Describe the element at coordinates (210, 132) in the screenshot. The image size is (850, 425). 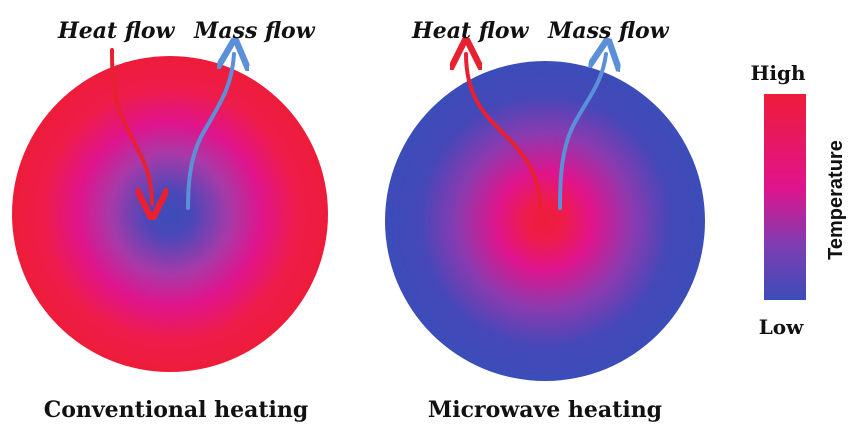
I see `conventional-mass-flow-arrow` at that location.